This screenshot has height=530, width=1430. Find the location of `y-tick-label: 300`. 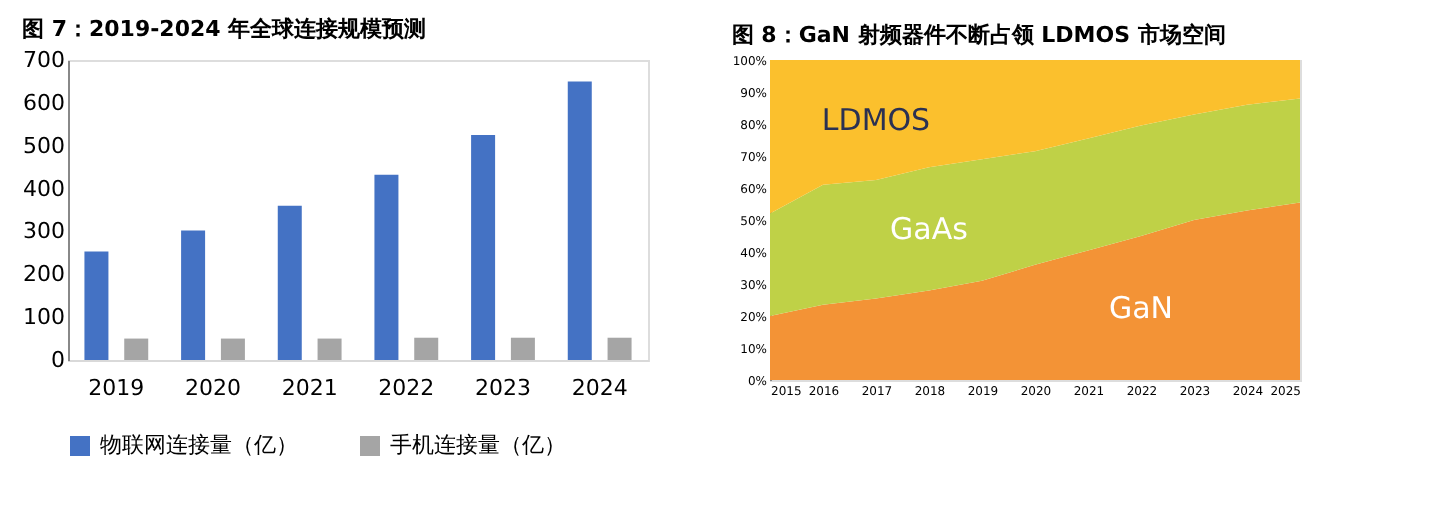

y-tick-label: 300 is located at coordinates (44, 231).